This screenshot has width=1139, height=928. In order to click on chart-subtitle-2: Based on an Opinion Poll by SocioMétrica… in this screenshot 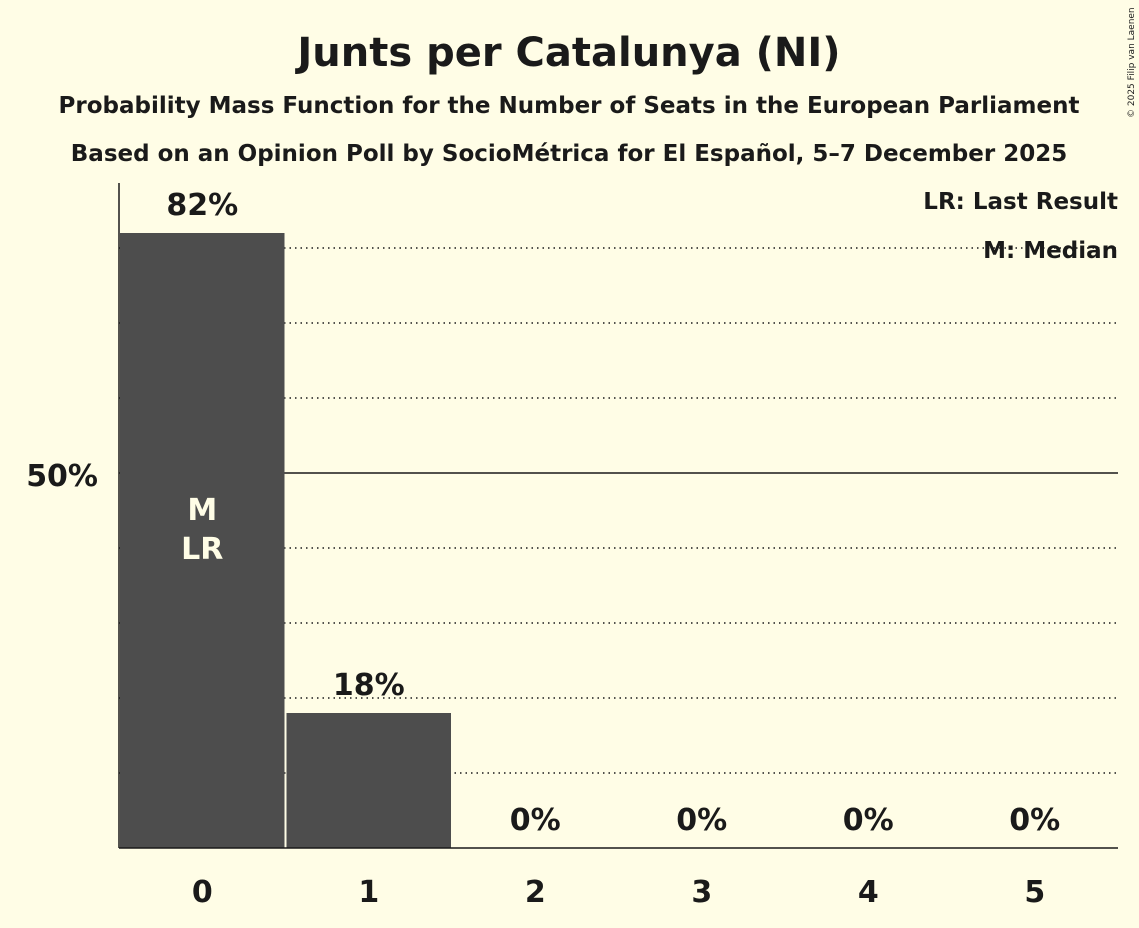, I will do `click(569, 154)`.